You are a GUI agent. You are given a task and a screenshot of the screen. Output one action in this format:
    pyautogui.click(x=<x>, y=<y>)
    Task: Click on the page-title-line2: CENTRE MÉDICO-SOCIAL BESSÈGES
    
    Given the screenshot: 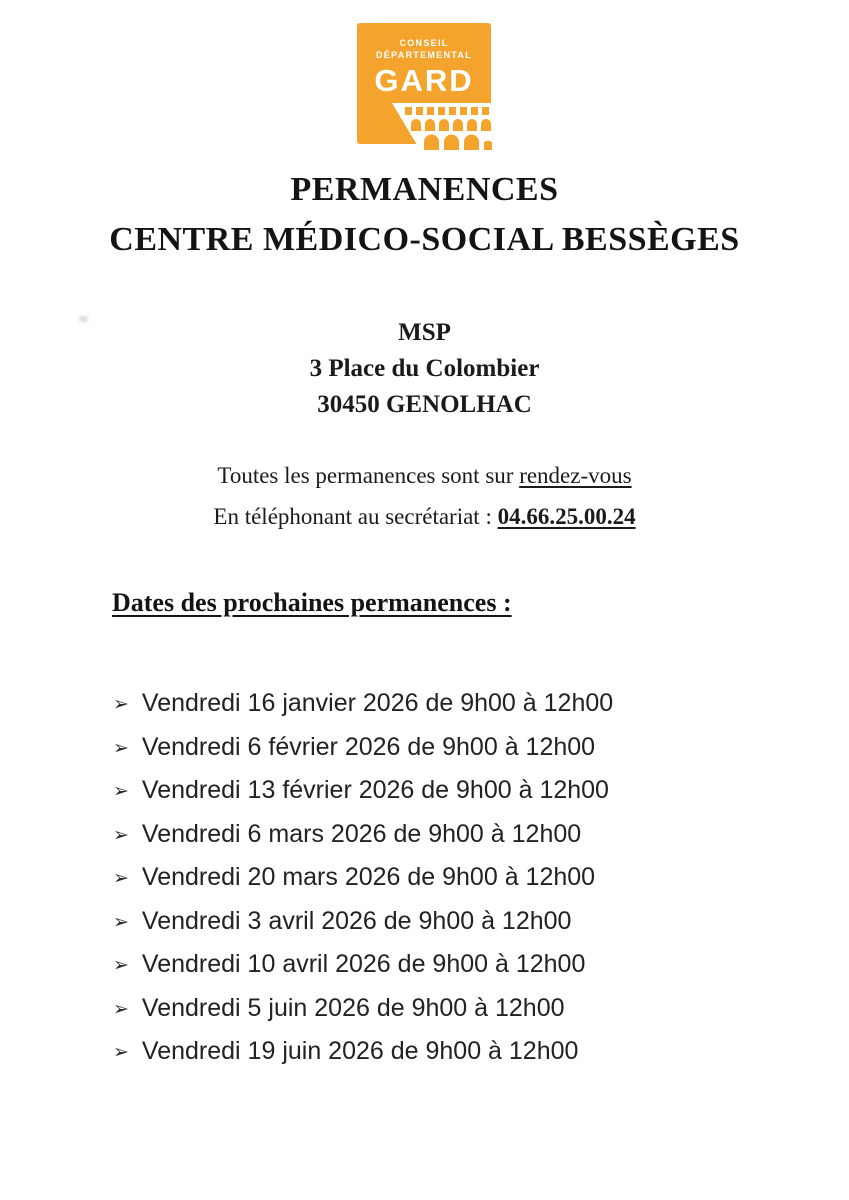 What is the action you would take?
    pyautogui.click(x=424, y=239)
    